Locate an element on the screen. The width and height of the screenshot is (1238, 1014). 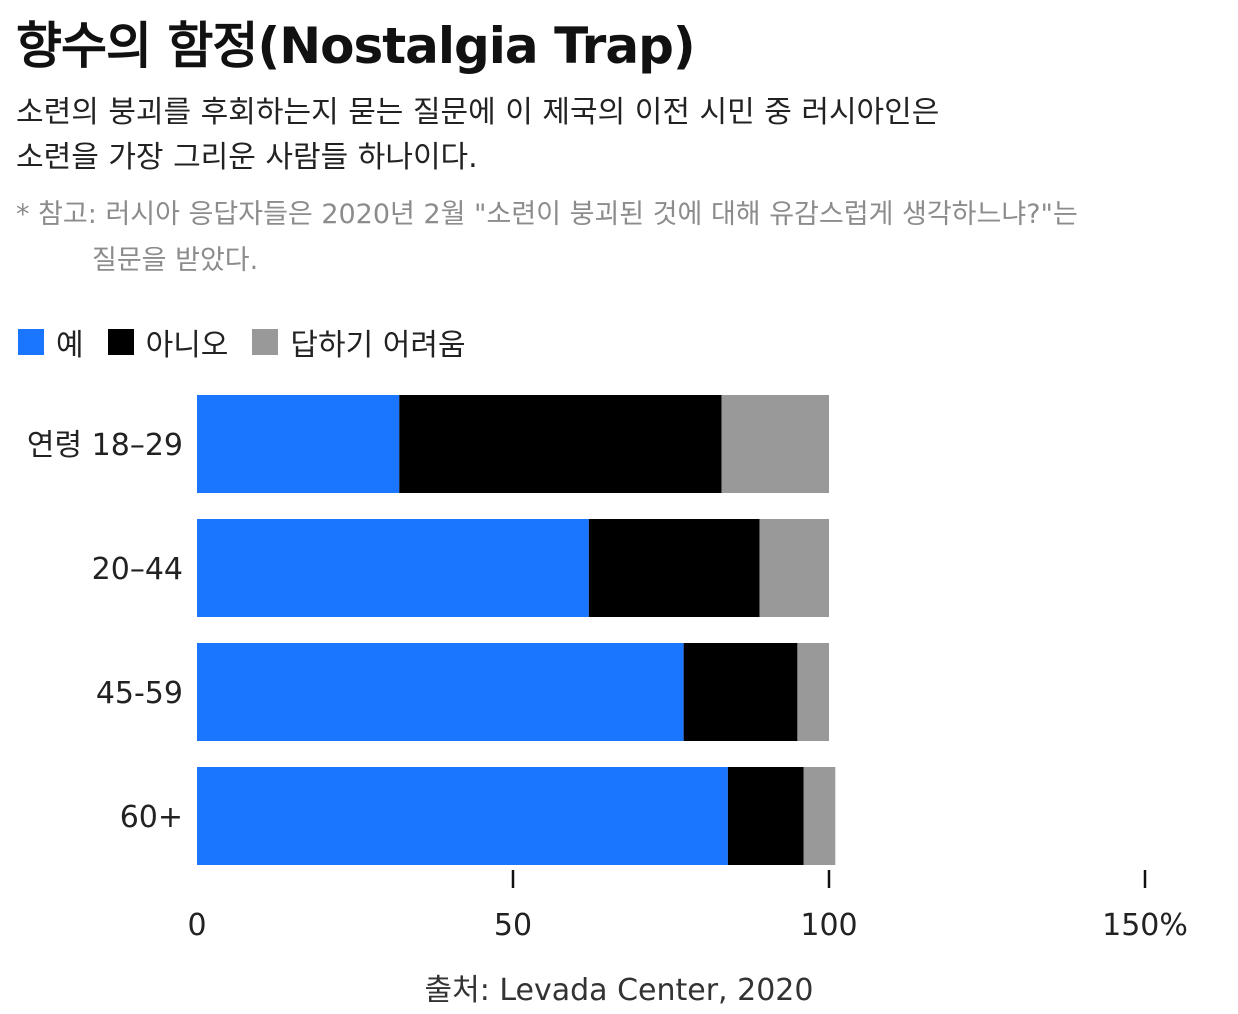
subtitle-line-1: 소련의 붕괴를 후회하는지 묻는 질문에 이 제국의 이전 시민 중 러시아인은 is located at coordinates (478, 112).